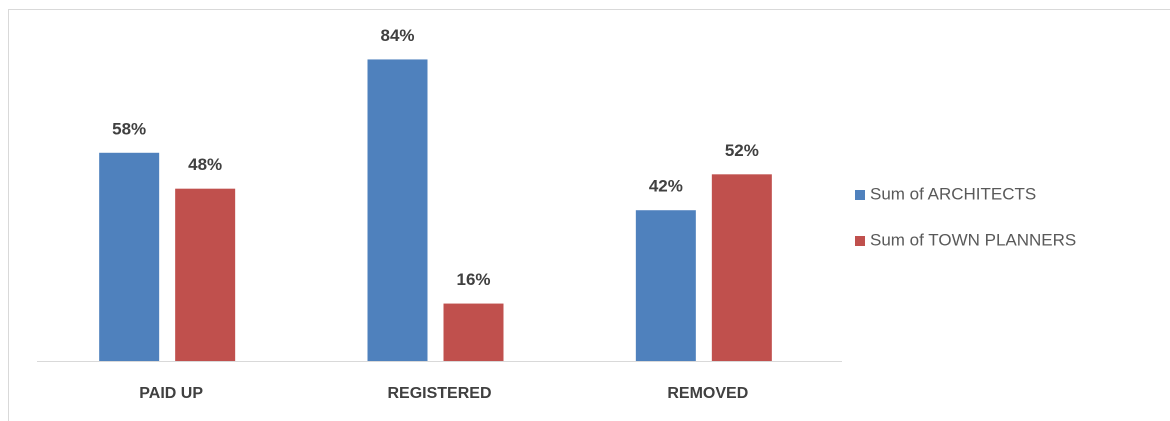 Image resolution: width=1170 pixels, height=421 pixels. What do you see at coordinates (129, 128) in the screenshot?
I see `data-label: 58%` at bounding box center [129, 128].